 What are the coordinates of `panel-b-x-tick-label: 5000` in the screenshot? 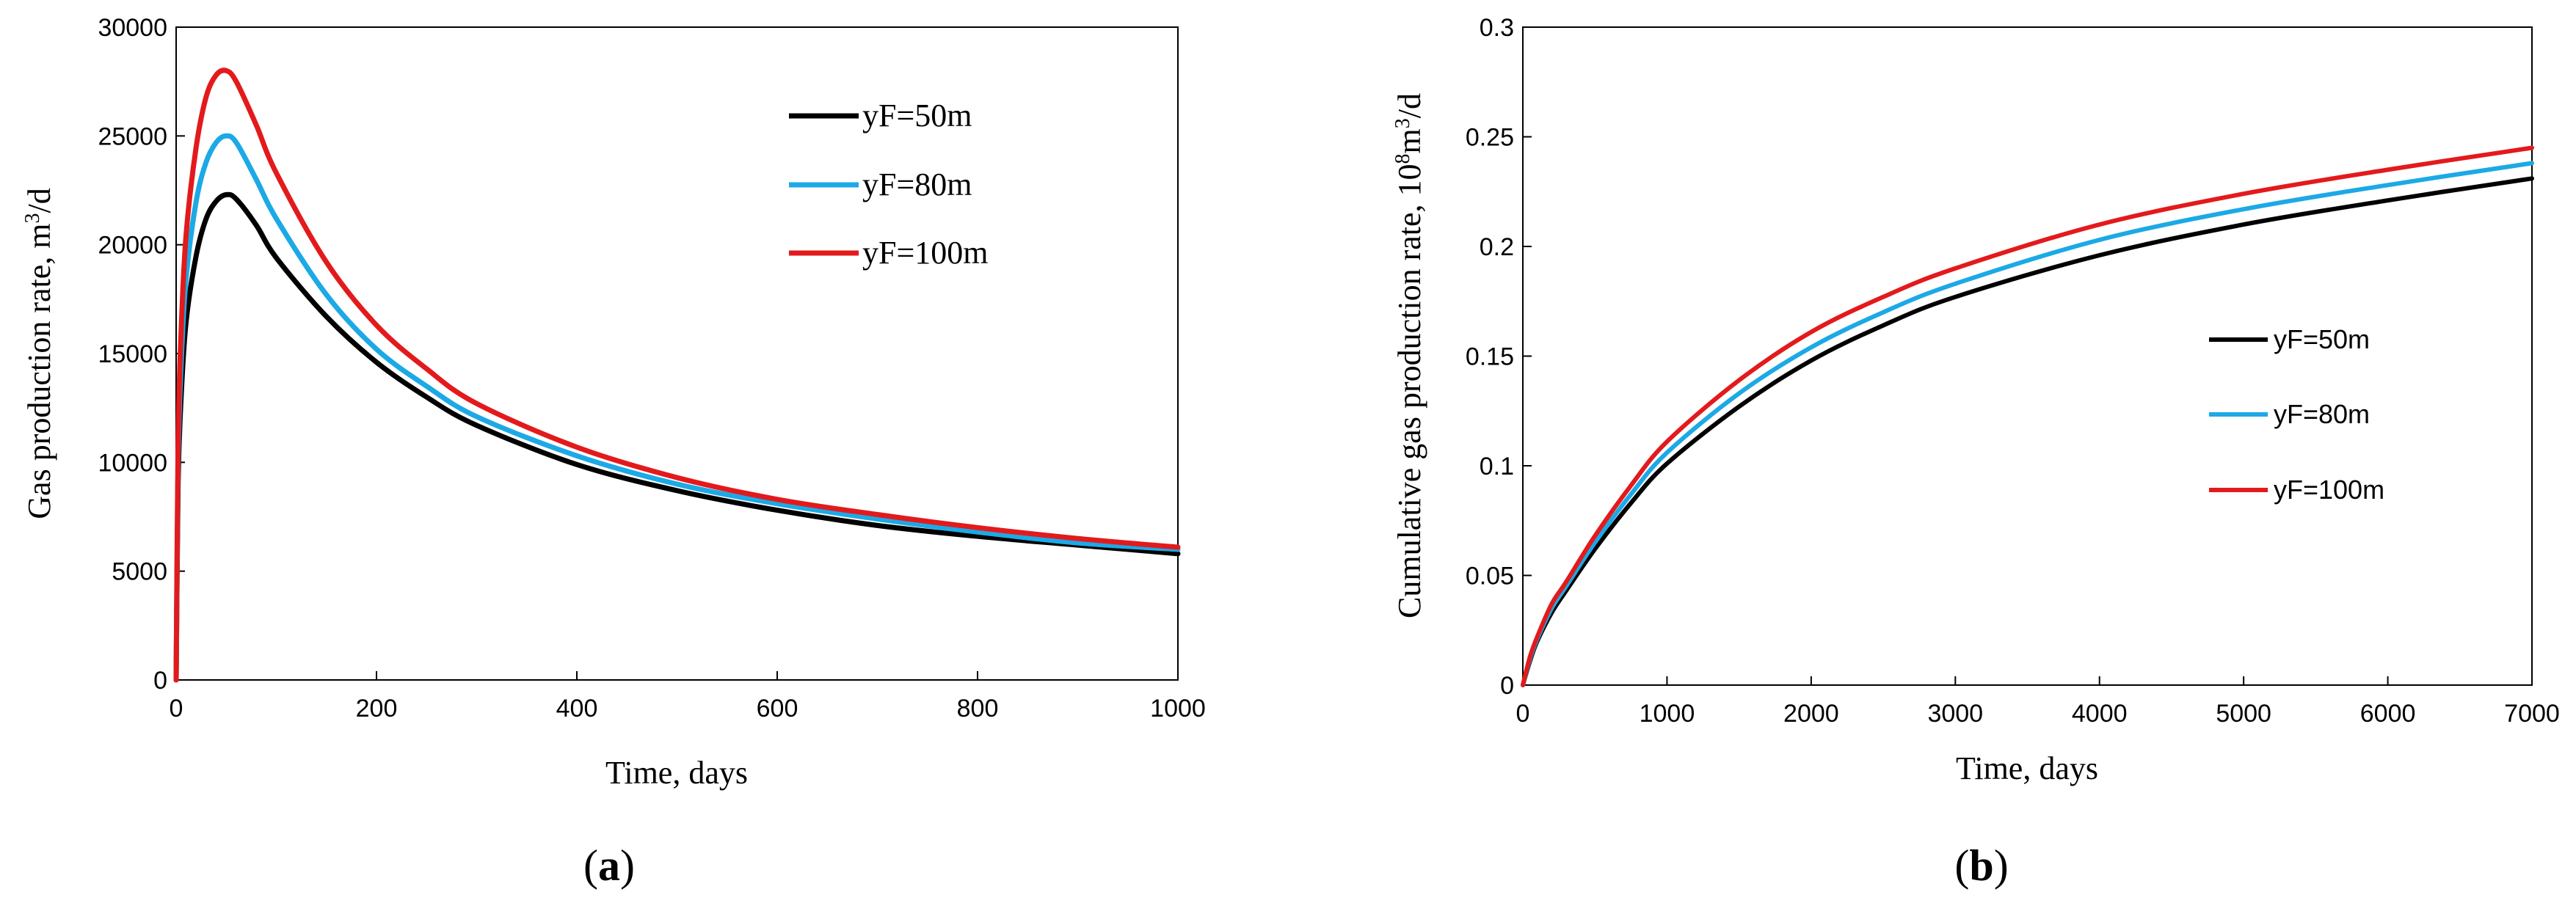 It's located at (2243, 714).